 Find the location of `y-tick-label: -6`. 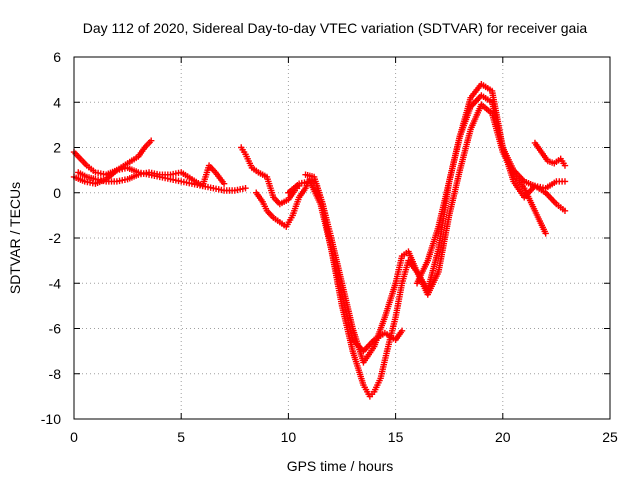

y-tick-label: -6 is located at coordinates (55, 329).